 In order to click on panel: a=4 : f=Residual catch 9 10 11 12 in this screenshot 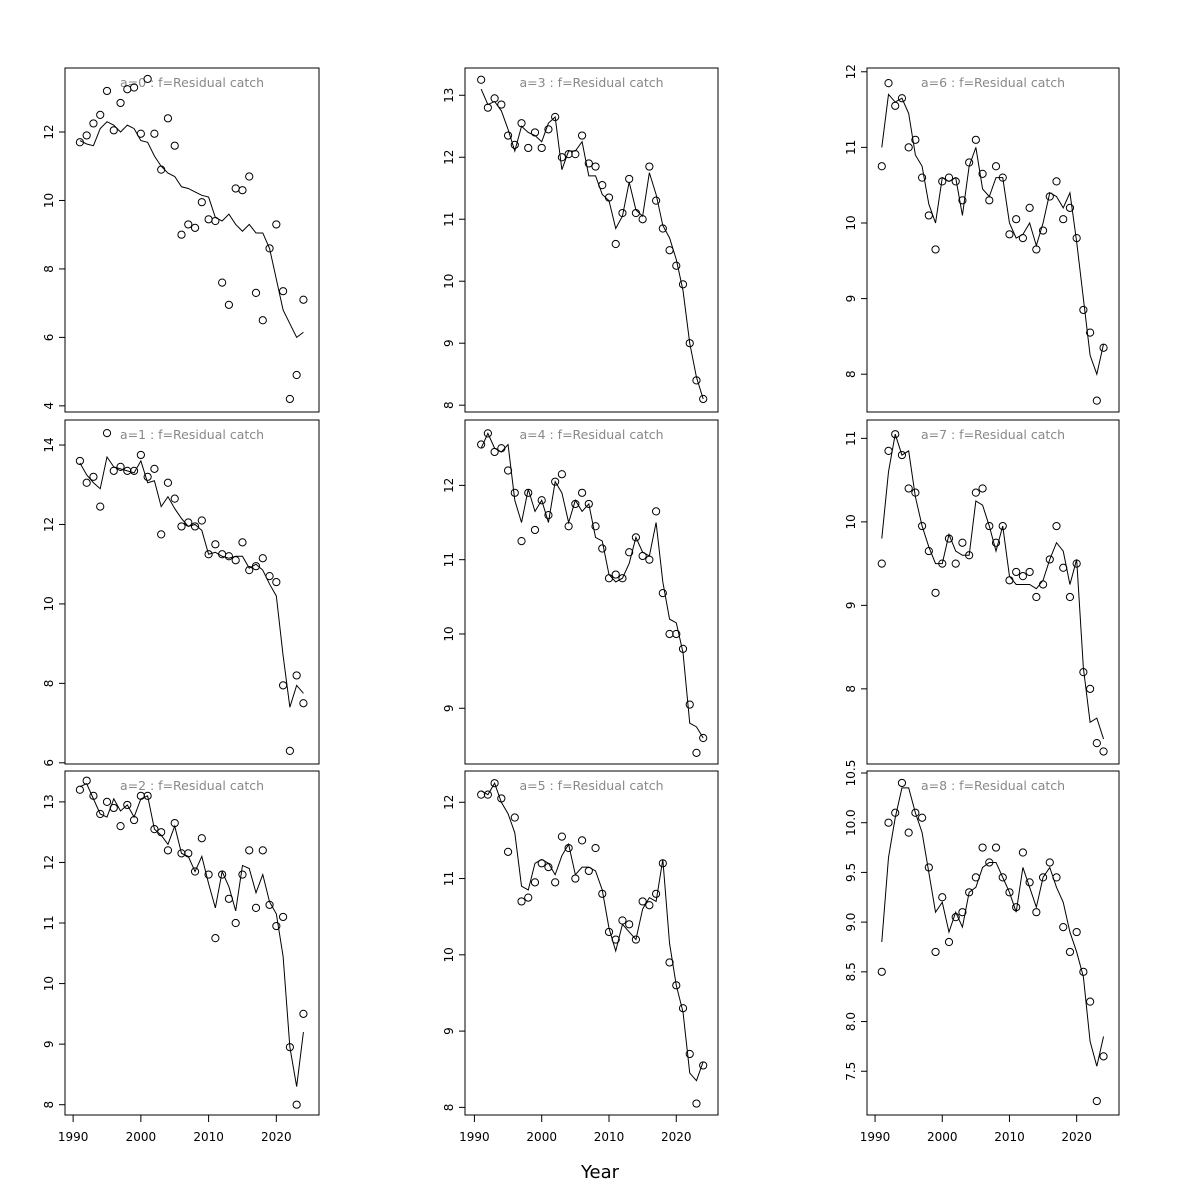, I will do `click(580, 592)`.